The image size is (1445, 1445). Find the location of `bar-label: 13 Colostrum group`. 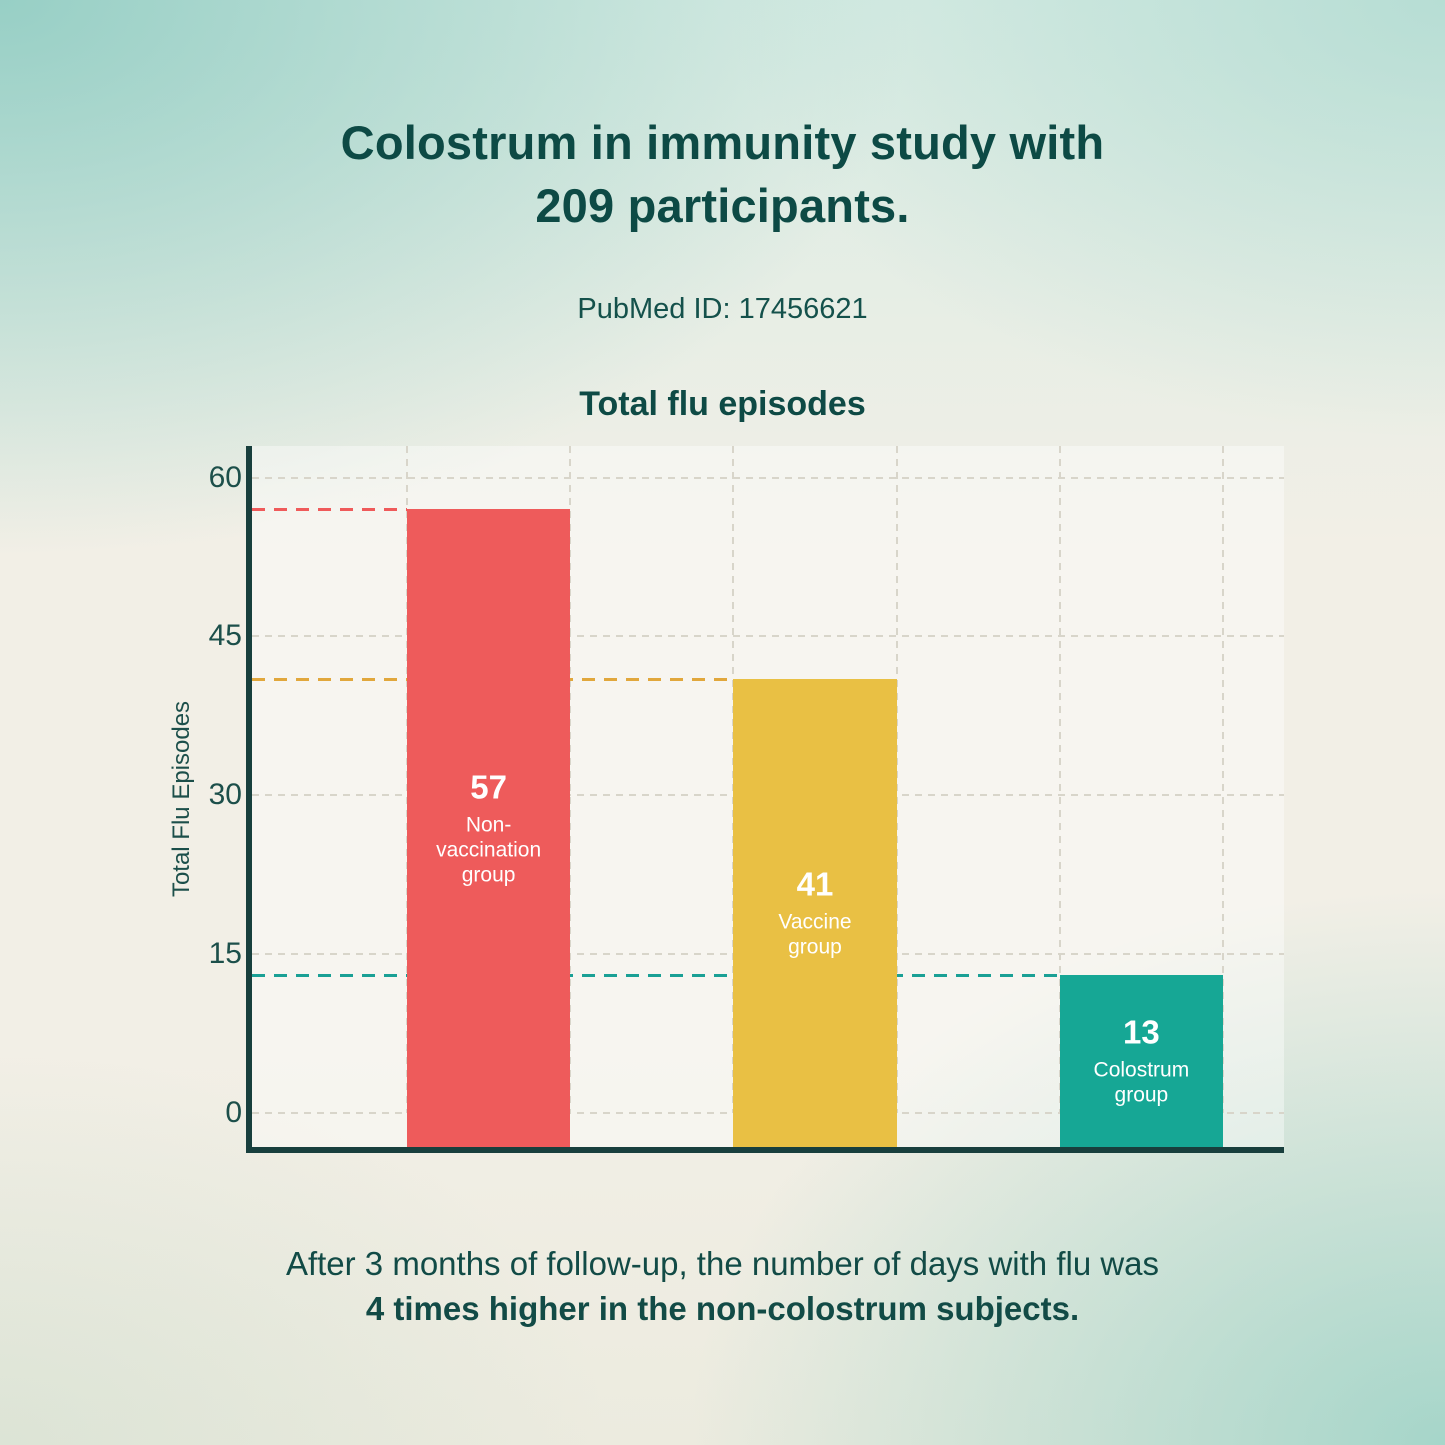

bar-label: 13 Colostrum group is located at coordinates (1141, 1061).